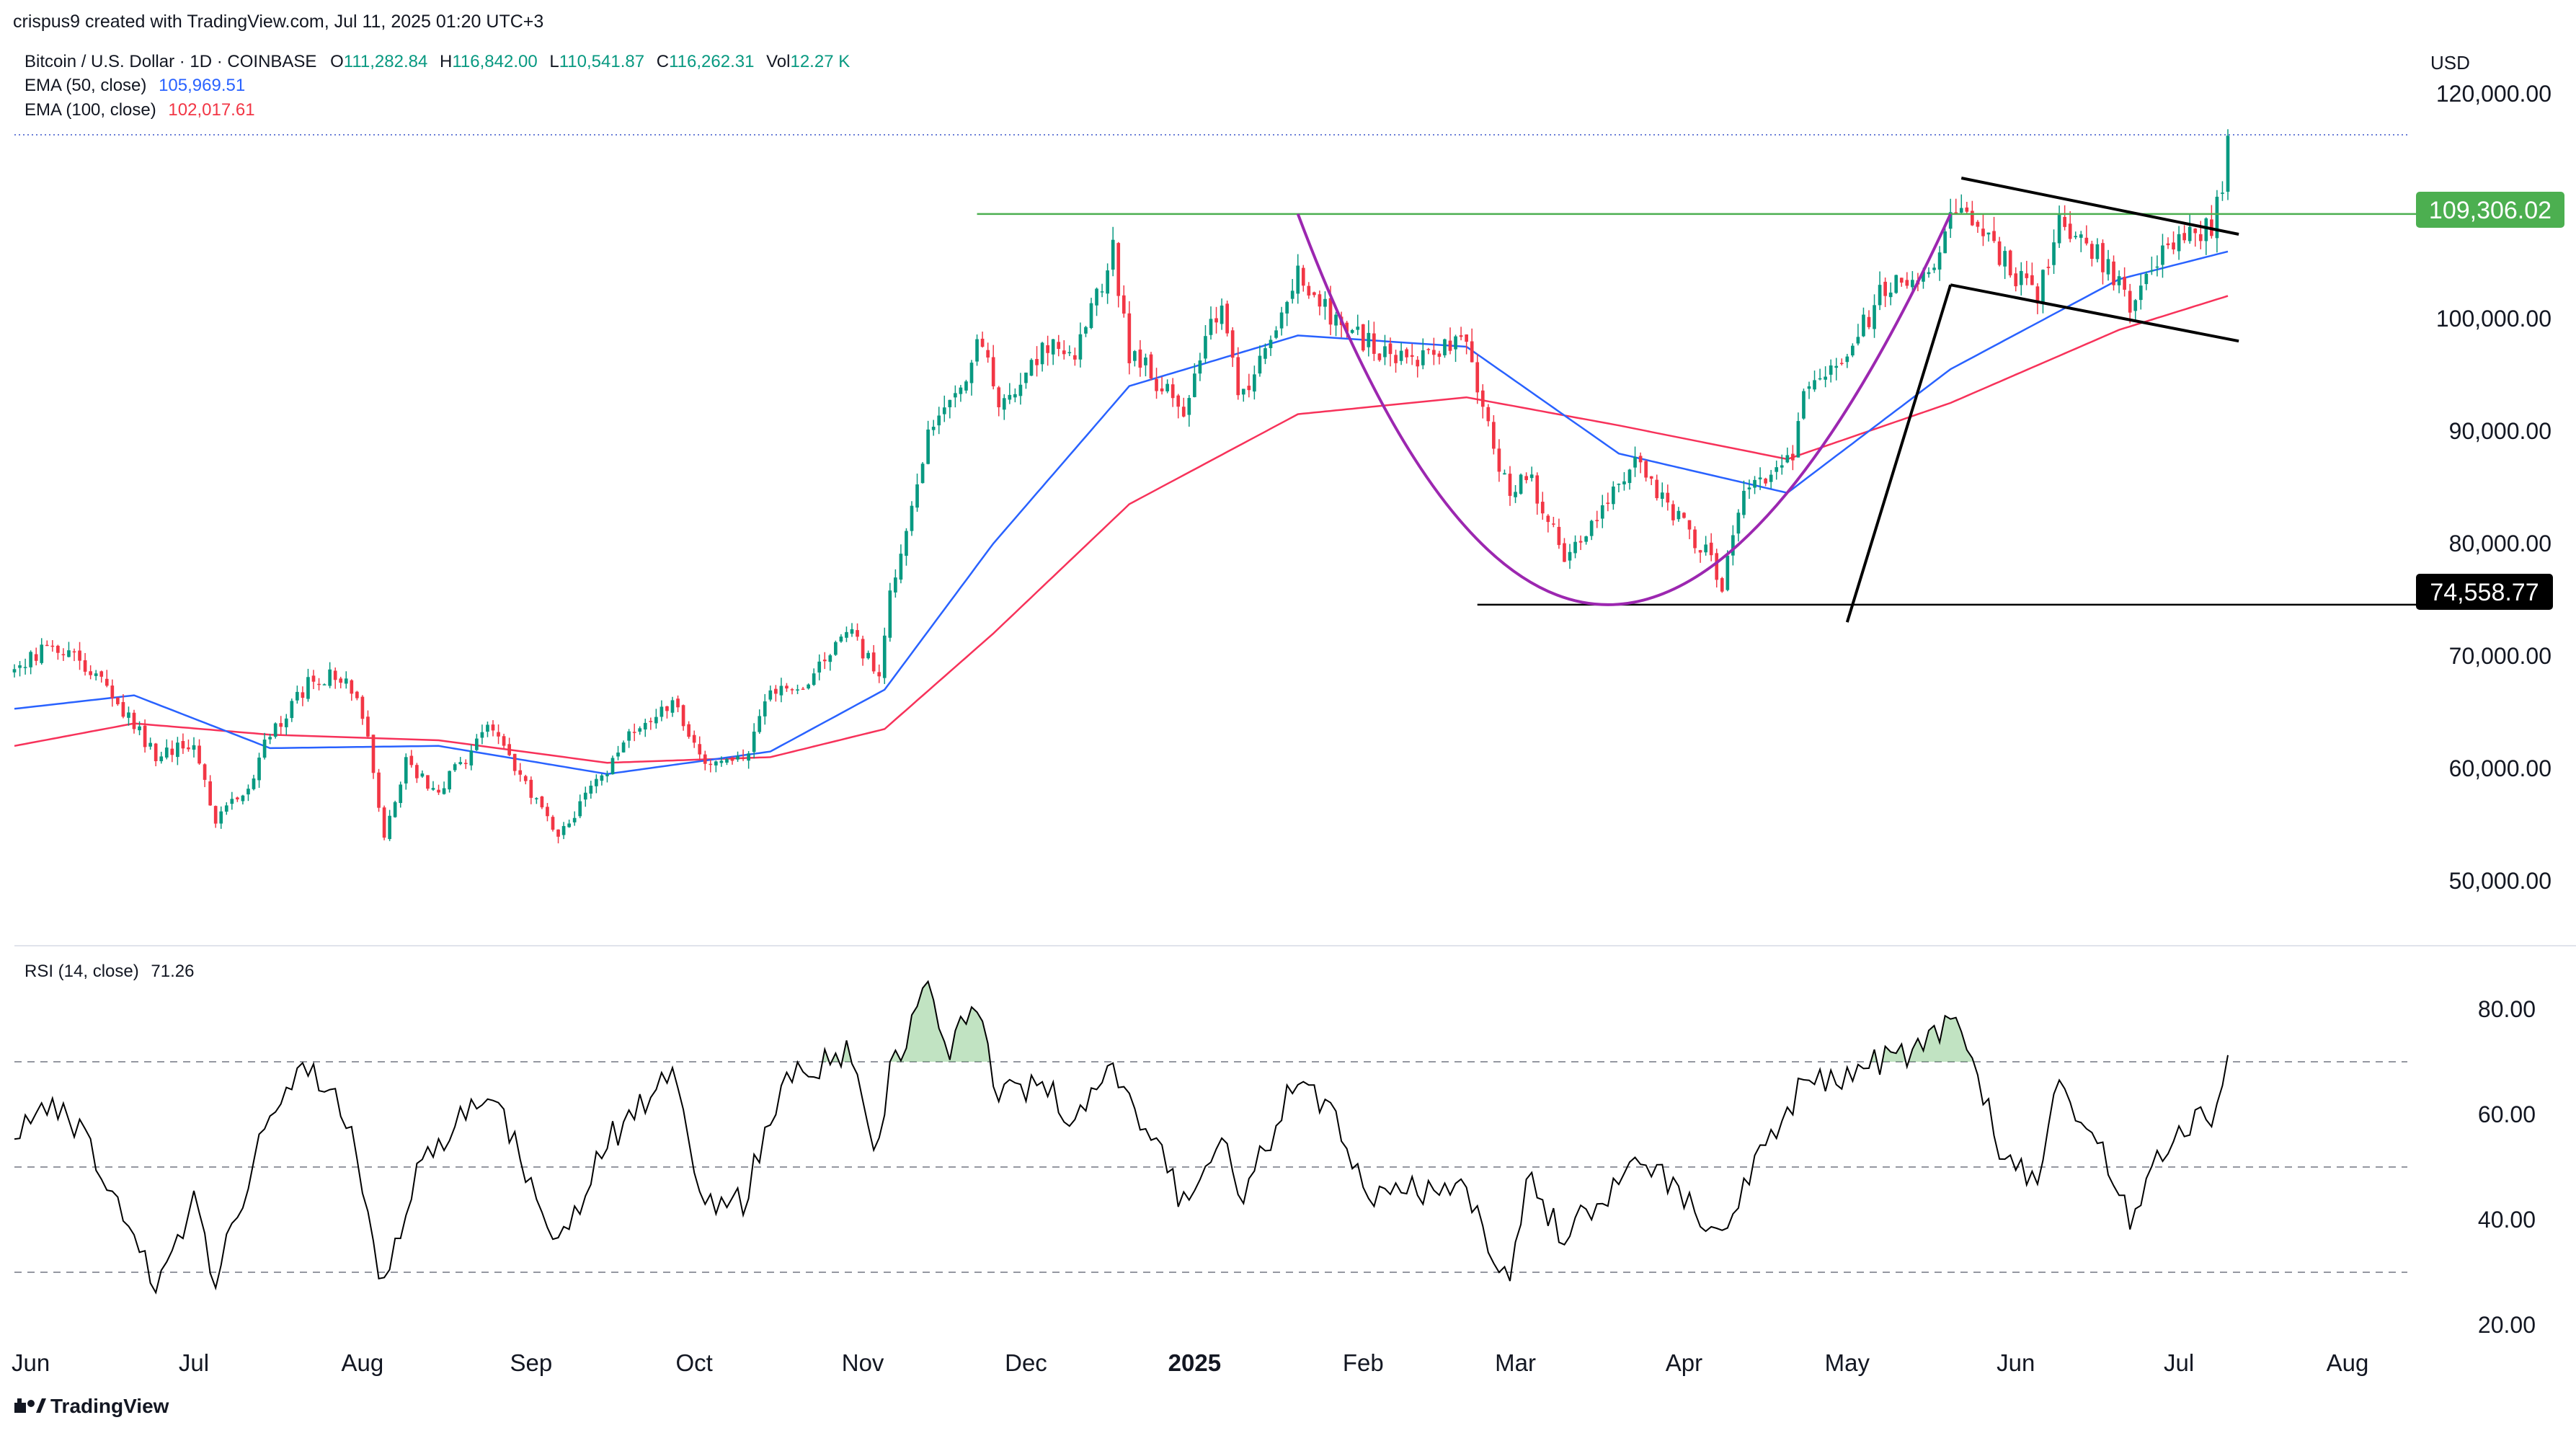 The height and width of the screenshot is (1433, 2576). I want to click on rsi-axis: 80.00 60.00 40.00 20.00, so click(2507, 1167).